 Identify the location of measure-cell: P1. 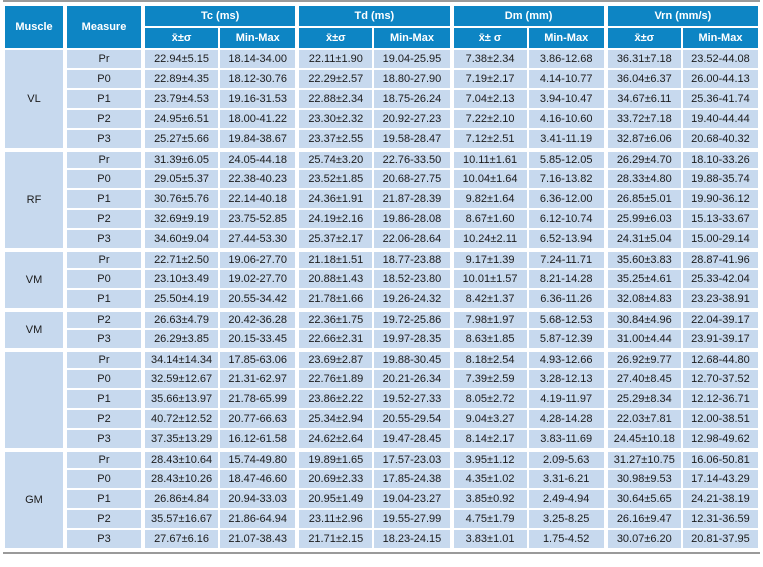
(103, 99).